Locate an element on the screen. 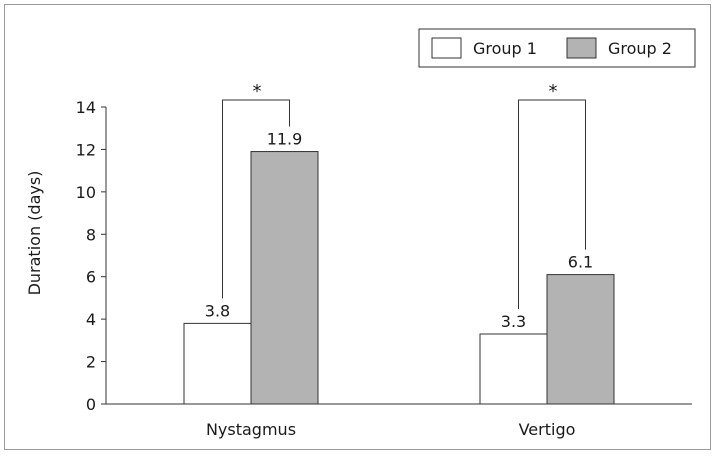  y-tick-label: 10 is located at coordinates (86, 192).